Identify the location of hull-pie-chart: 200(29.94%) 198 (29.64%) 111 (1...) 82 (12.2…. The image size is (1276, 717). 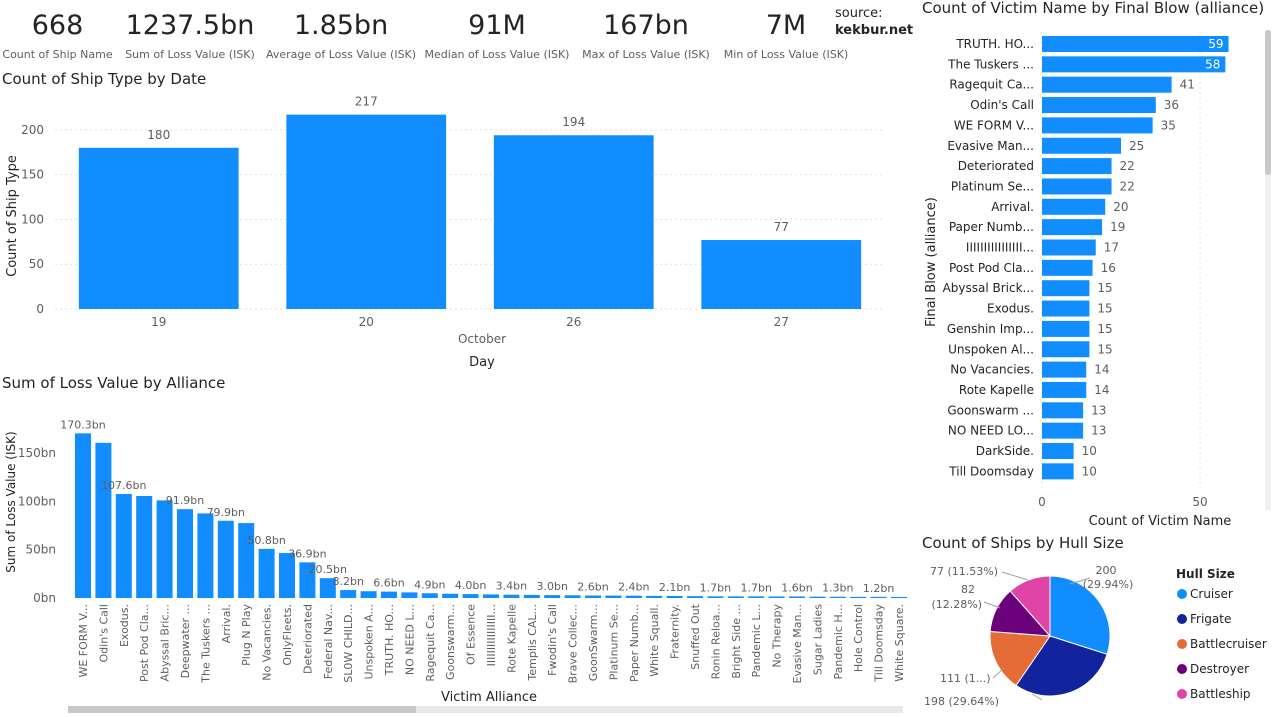
(1098, 636).